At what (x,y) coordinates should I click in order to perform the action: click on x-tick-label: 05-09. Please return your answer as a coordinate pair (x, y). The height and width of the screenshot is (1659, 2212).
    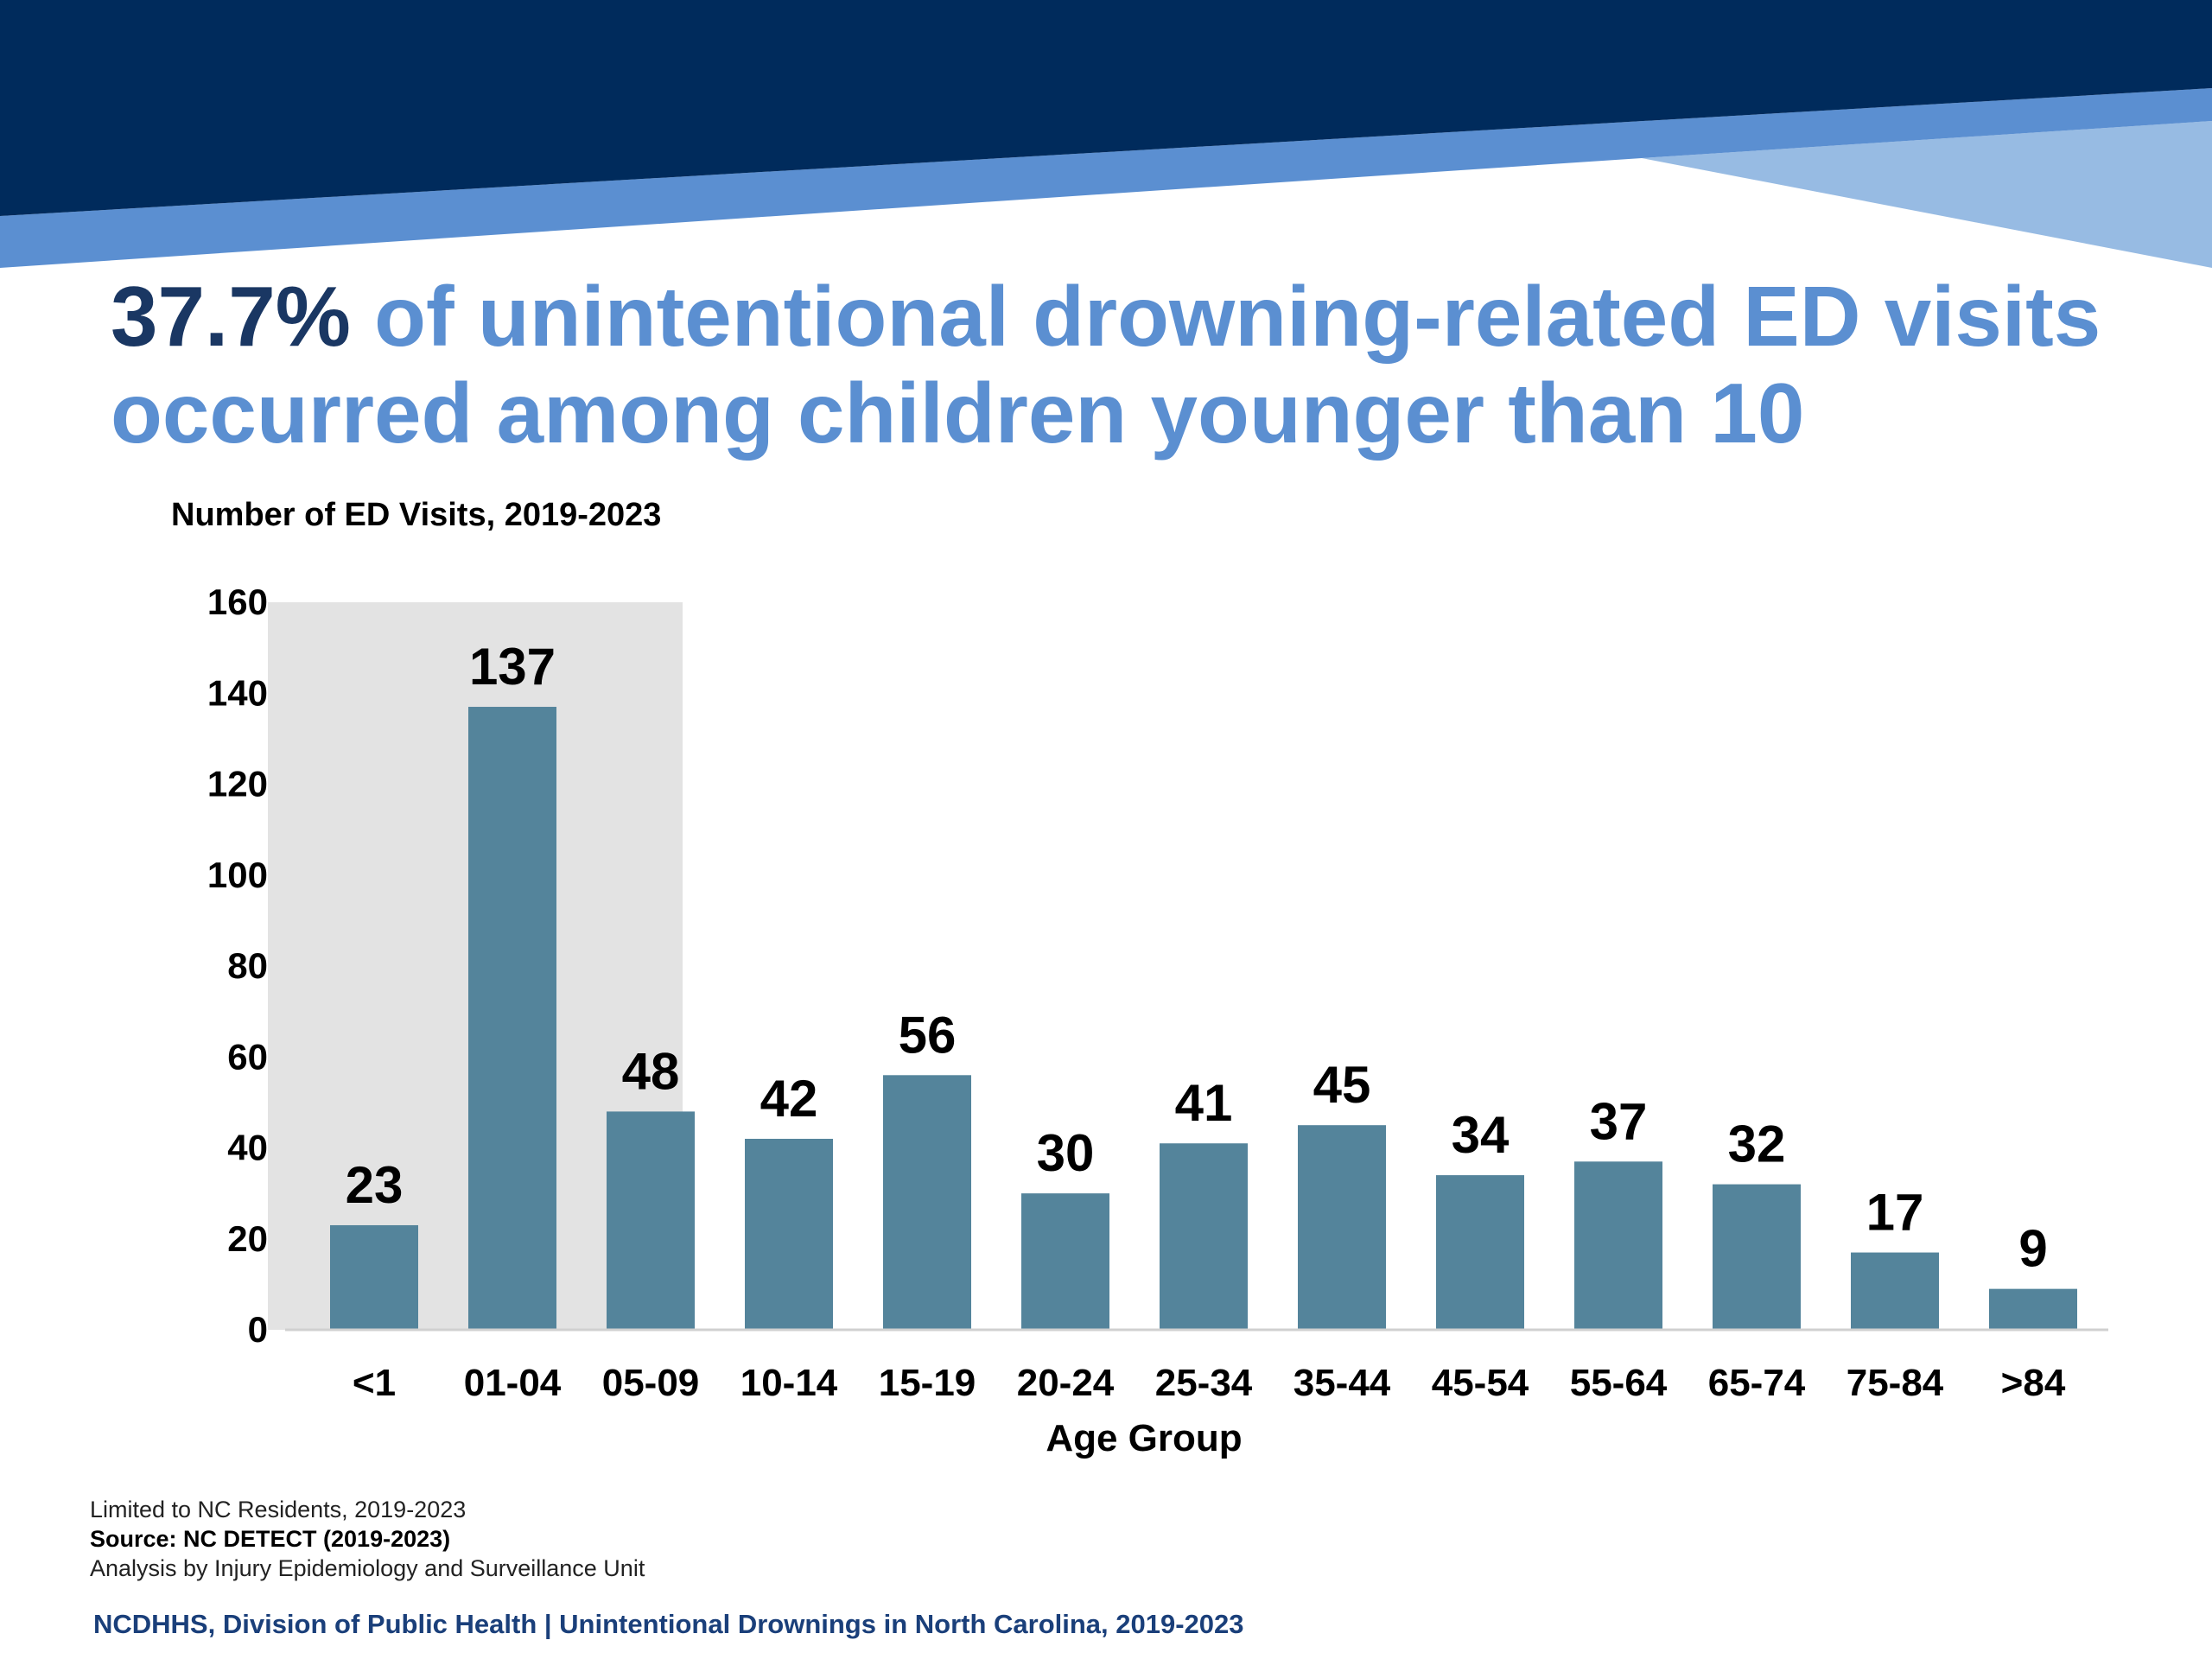
    Looking at the image, I should click on (651, 1383).